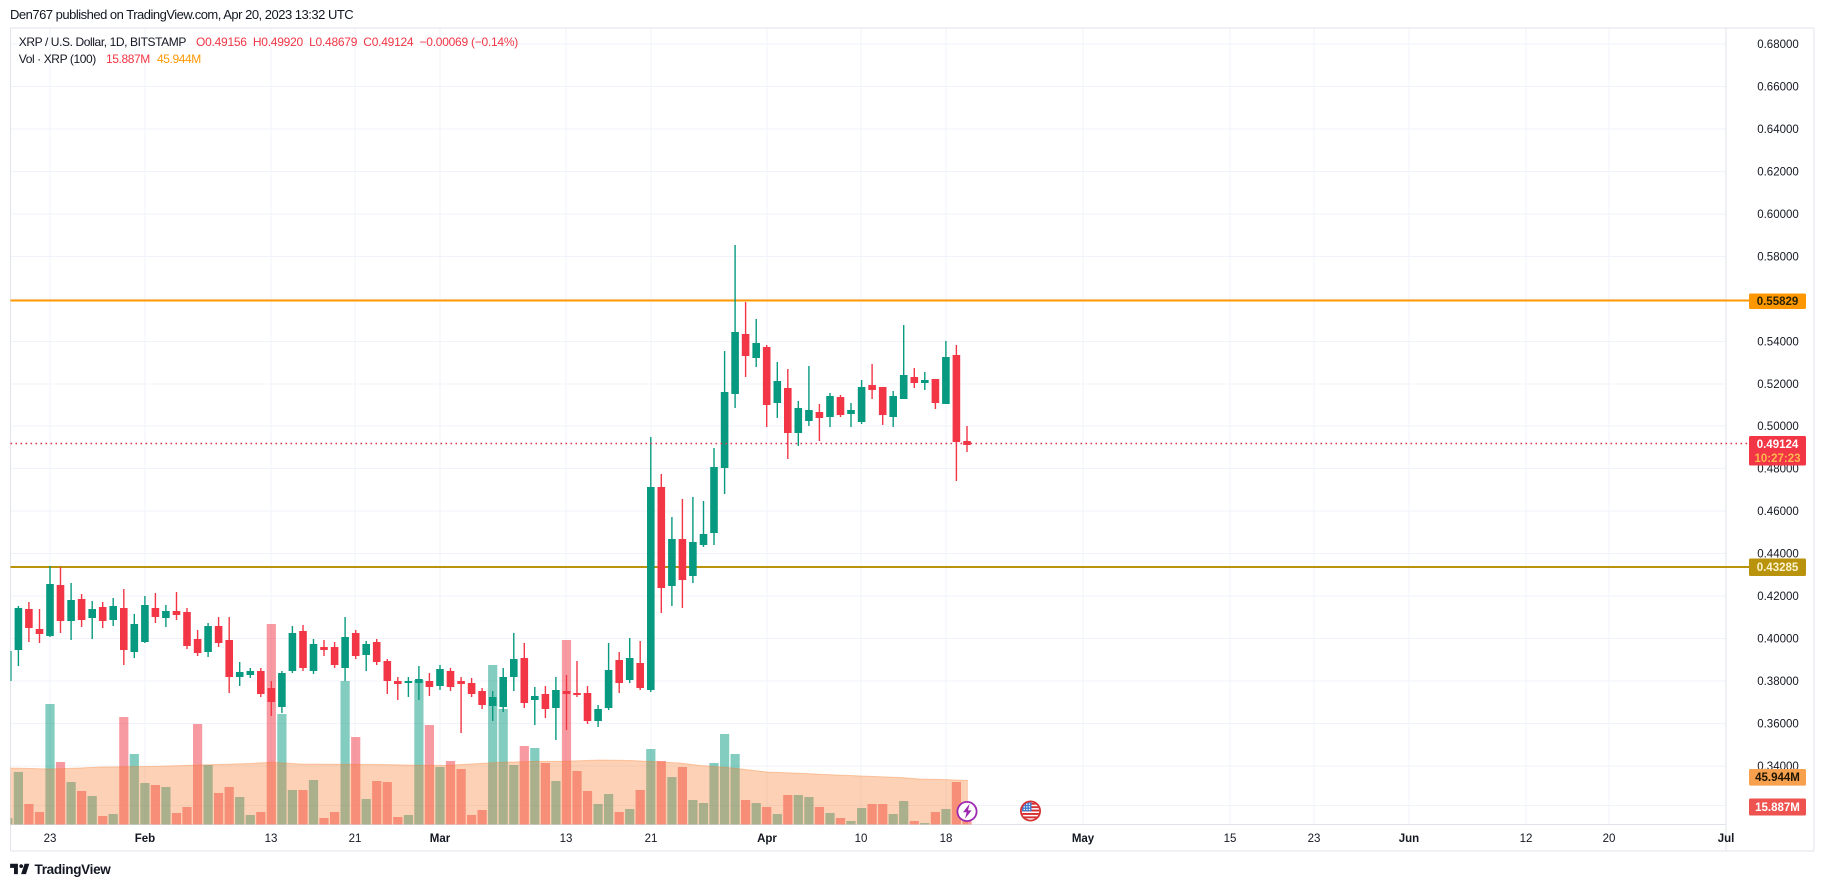 Image resolution: width=1824 pixels, height=887 pixels. I want to click on svg-text: 0.36000, so click(1778, 725).